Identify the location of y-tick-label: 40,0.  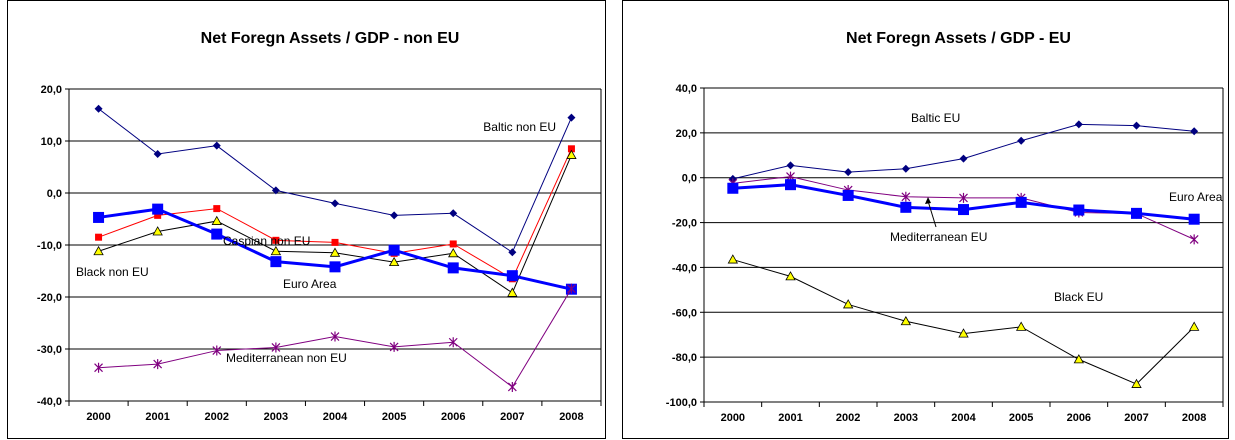
(686, 89).